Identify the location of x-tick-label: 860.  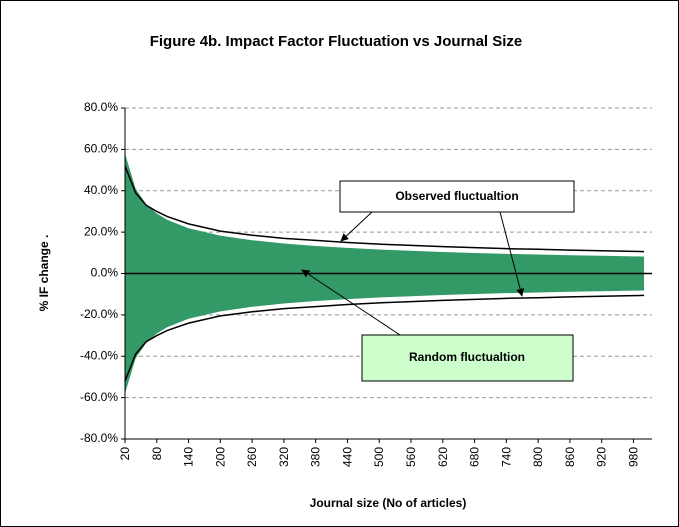
(570, 457).